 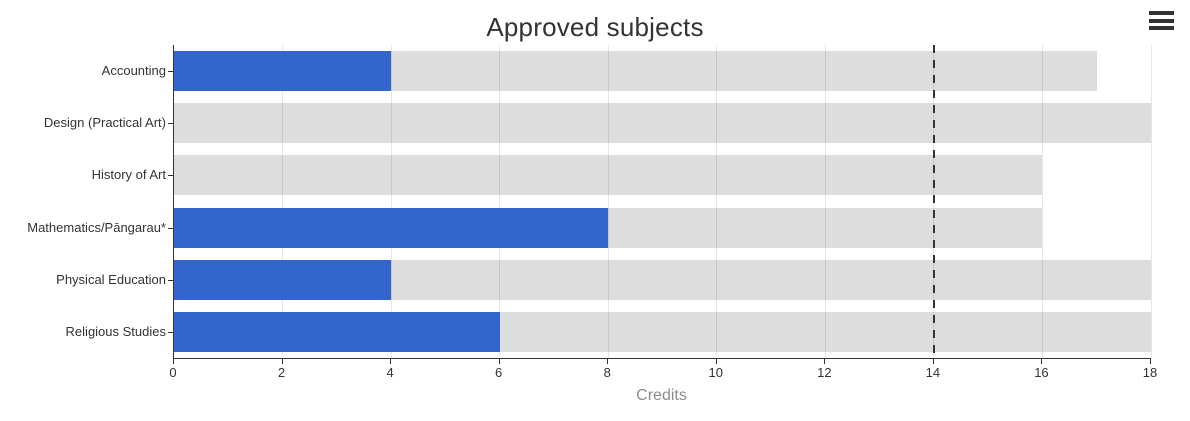 I want to click on x-tick-label: 10, so click(x=715, y=372).